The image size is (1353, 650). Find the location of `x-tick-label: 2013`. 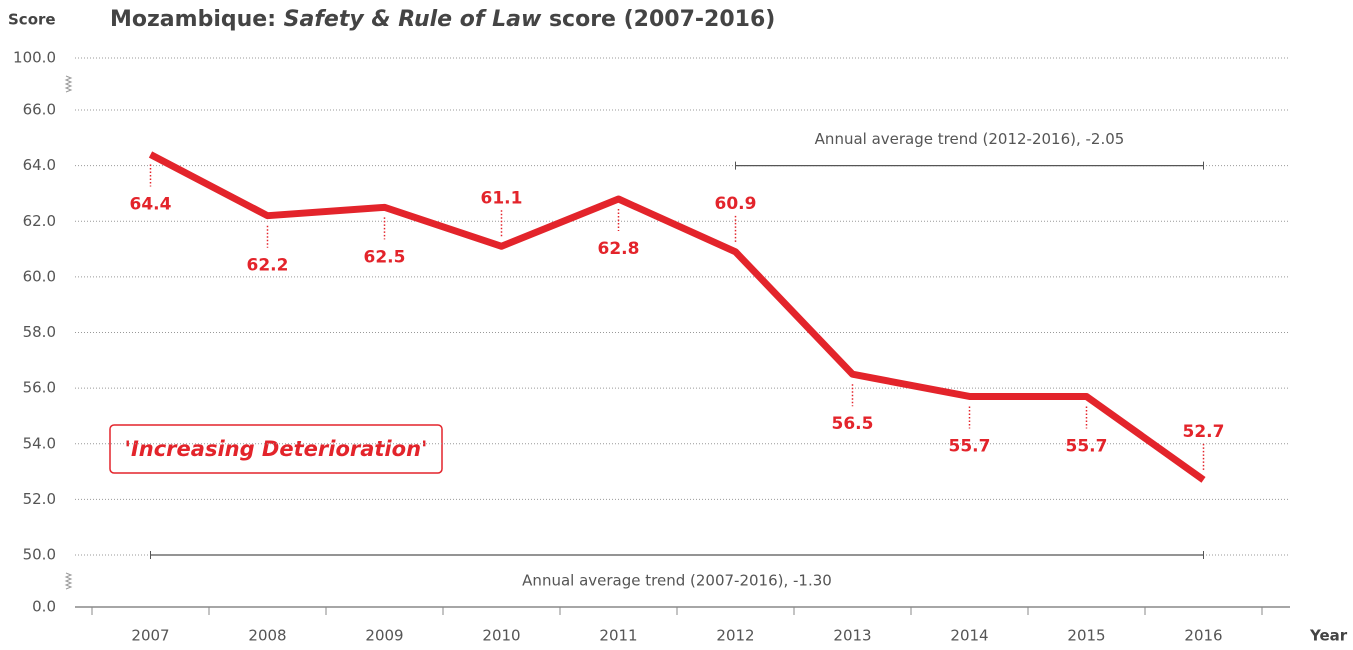

x-tick-label: 2013 is located at coordinates (852, 636).